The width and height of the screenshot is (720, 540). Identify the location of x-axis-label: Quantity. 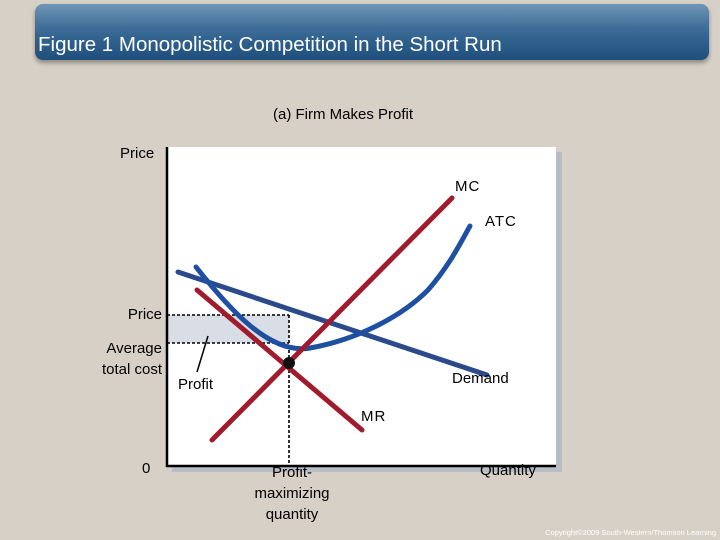
(508, 470).